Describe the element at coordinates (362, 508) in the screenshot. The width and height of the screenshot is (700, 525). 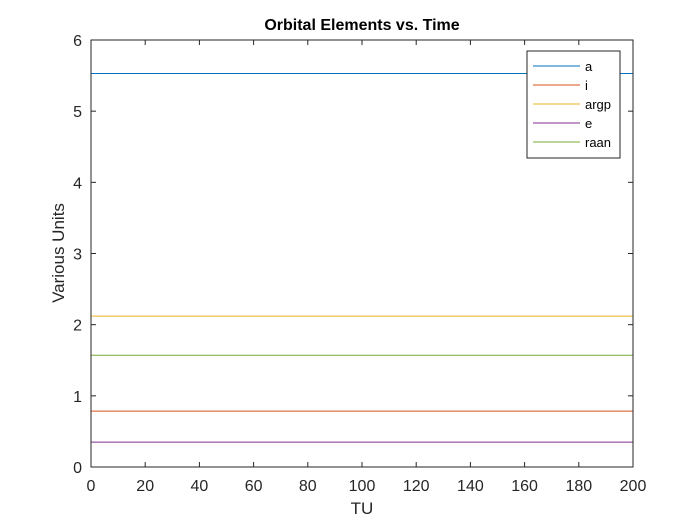
I see `x-axis-label: TU` at that location.